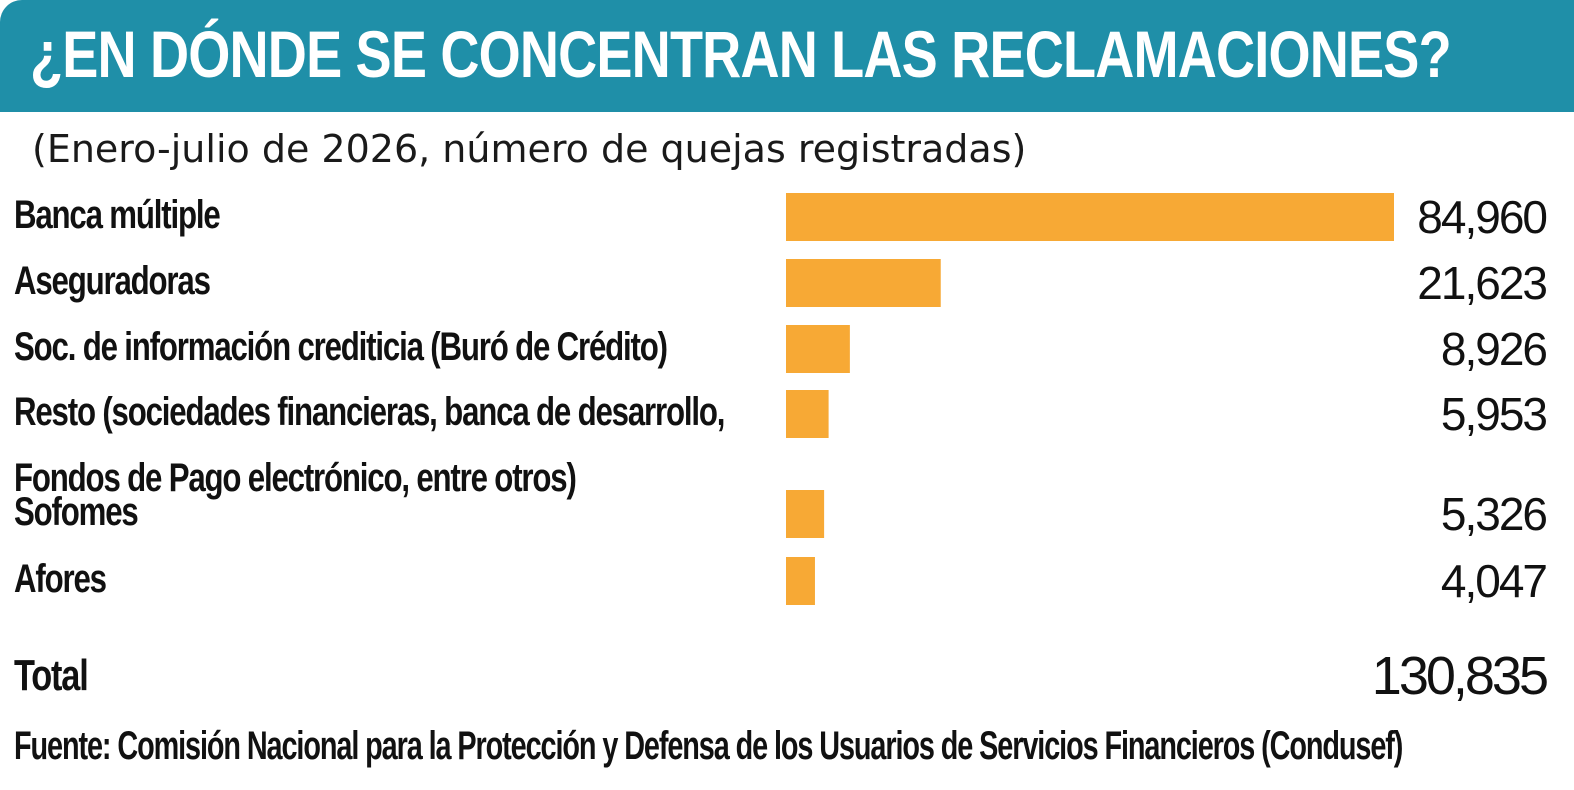 This screenshot has height=790, width=1574. I want to click on value-label: 8,926, so click(1494, 349).